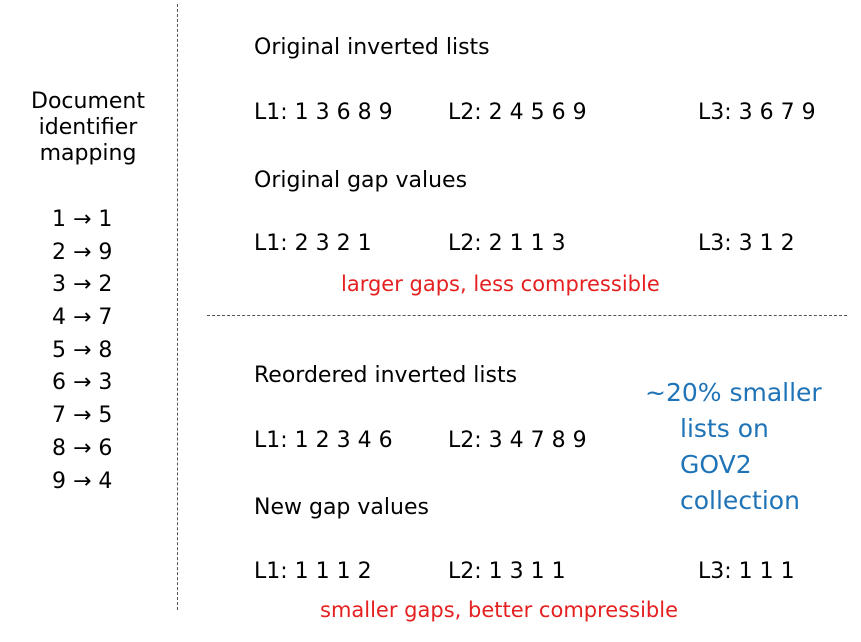 This screenshot has width=861, height=642. What do you see at coordinates (507, 571) in the screenshot?
I see `new-gap-l2: L2: 1 3 1 1` at bounding box center [507, 571].